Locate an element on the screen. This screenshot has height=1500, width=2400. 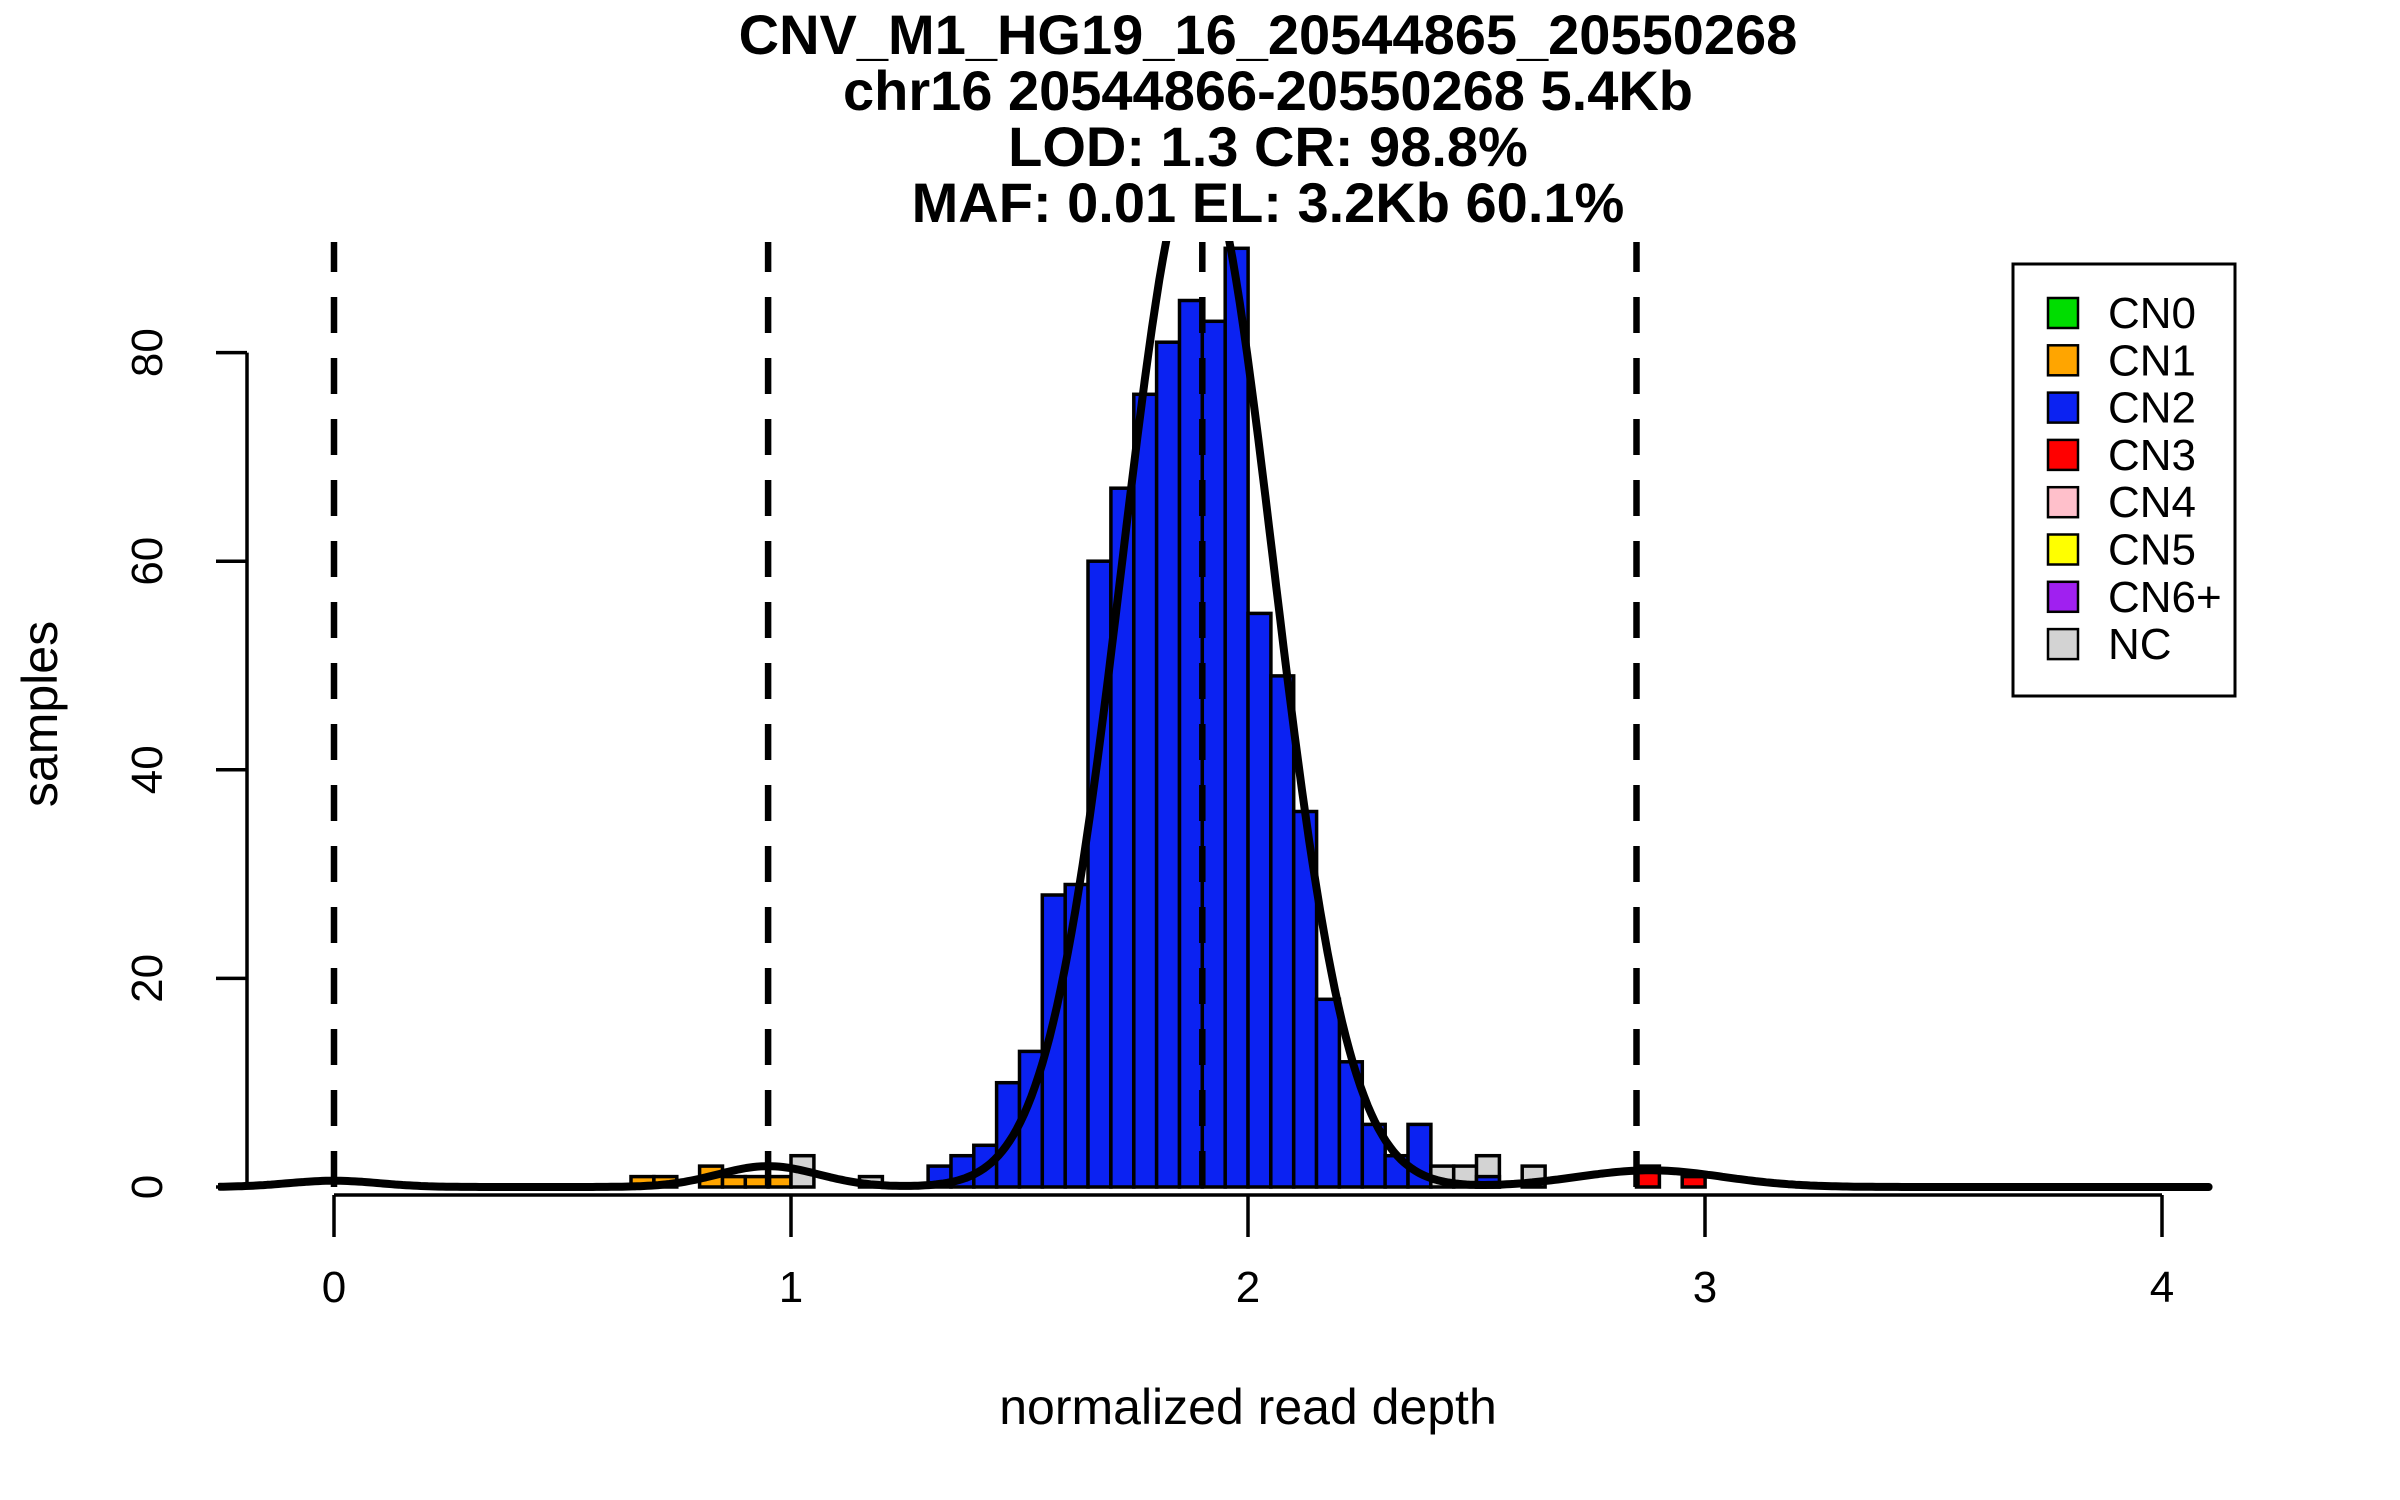
legend-label-CN1: CN1 is located at coordinates (2152, 360).